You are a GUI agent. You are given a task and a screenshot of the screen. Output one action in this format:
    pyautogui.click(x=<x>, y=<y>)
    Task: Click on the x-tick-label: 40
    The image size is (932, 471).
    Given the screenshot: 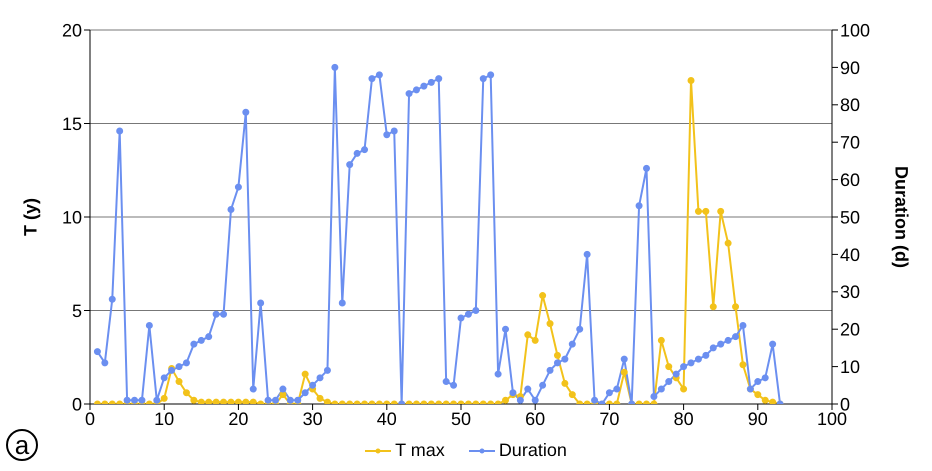 What is the action you would take?
    pyautogui.click(x=386, y=418)
    